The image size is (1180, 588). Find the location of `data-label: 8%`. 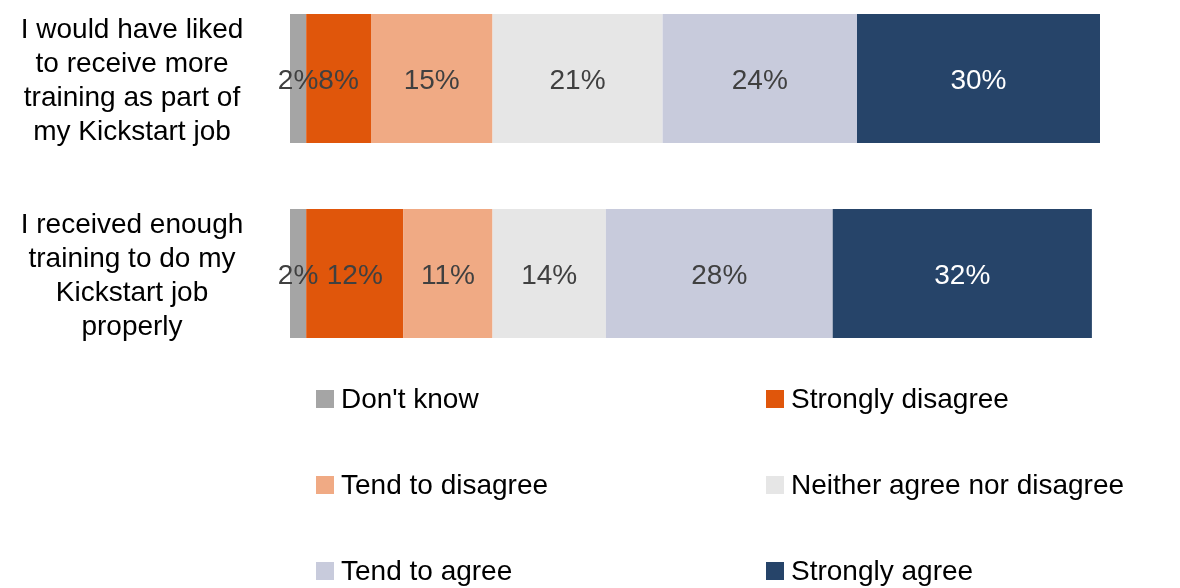

data-label: 8% is located at coordinates (338, 79).